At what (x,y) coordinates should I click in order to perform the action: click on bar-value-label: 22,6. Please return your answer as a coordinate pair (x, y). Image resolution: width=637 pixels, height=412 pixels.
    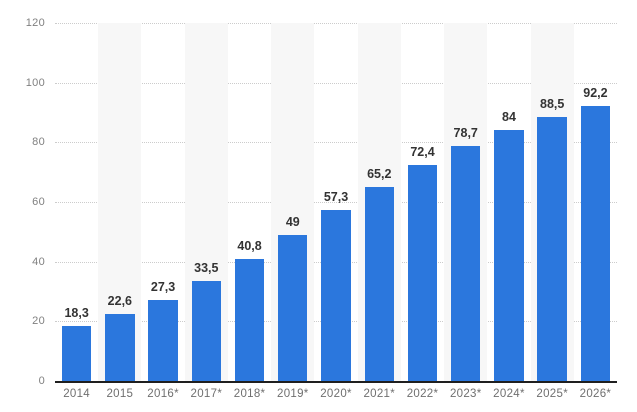
    Looking at the image, I should click on (120, 300).